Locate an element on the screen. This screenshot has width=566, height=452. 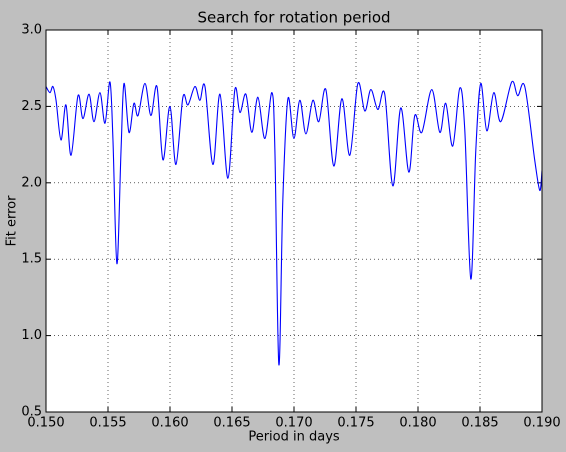
y-tick-label: 1.0 is located at coordinates (31, 335).